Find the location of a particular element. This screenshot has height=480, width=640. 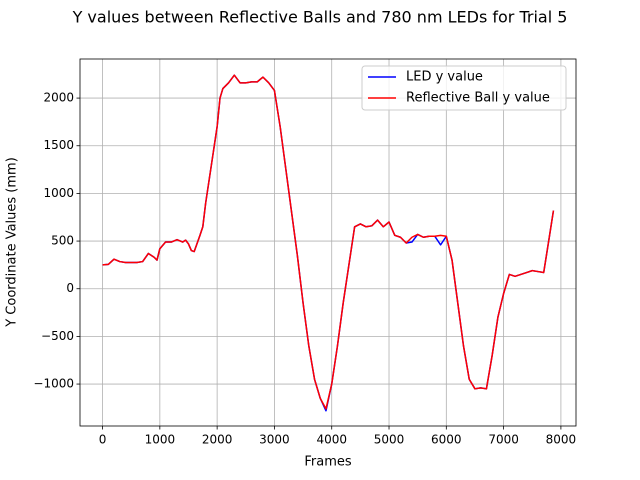

x-tick-label: 8000 is located at coordinates (561, 440).